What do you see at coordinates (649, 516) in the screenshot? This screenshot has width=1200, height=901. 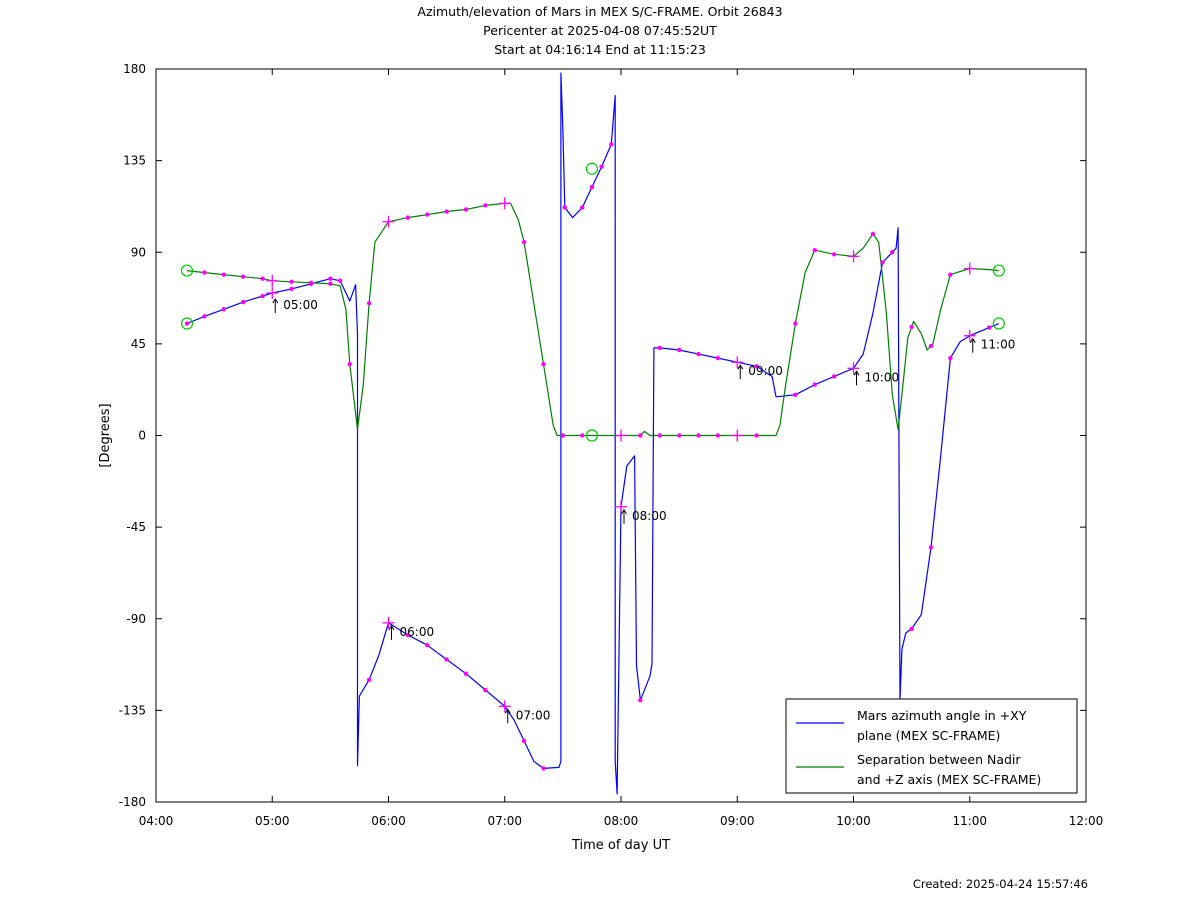 I see `time-annotation-label: 08:00` at bounding box center [649, 516].